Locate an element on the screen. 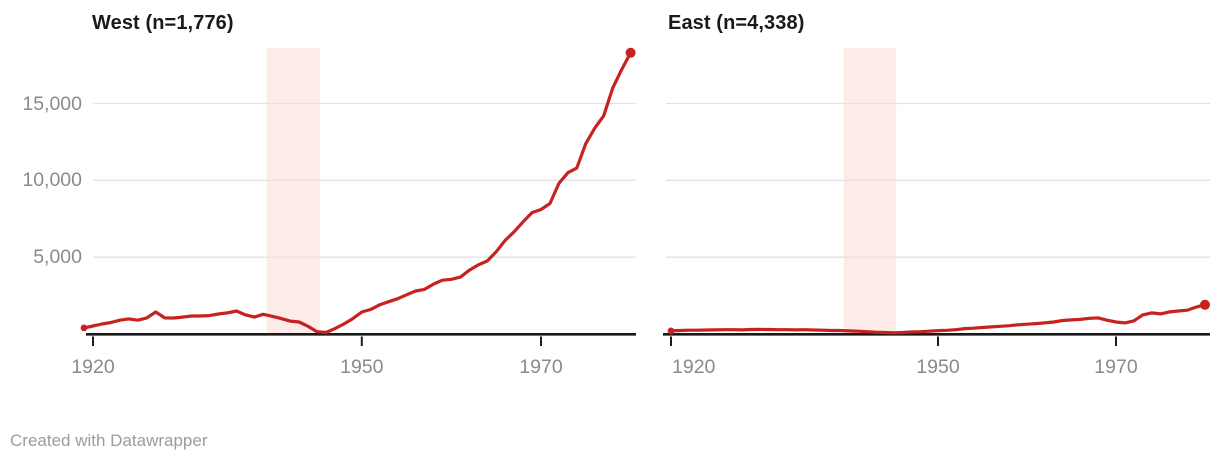  y-tick-label: 15,000 is located at coordinates (52, 103).